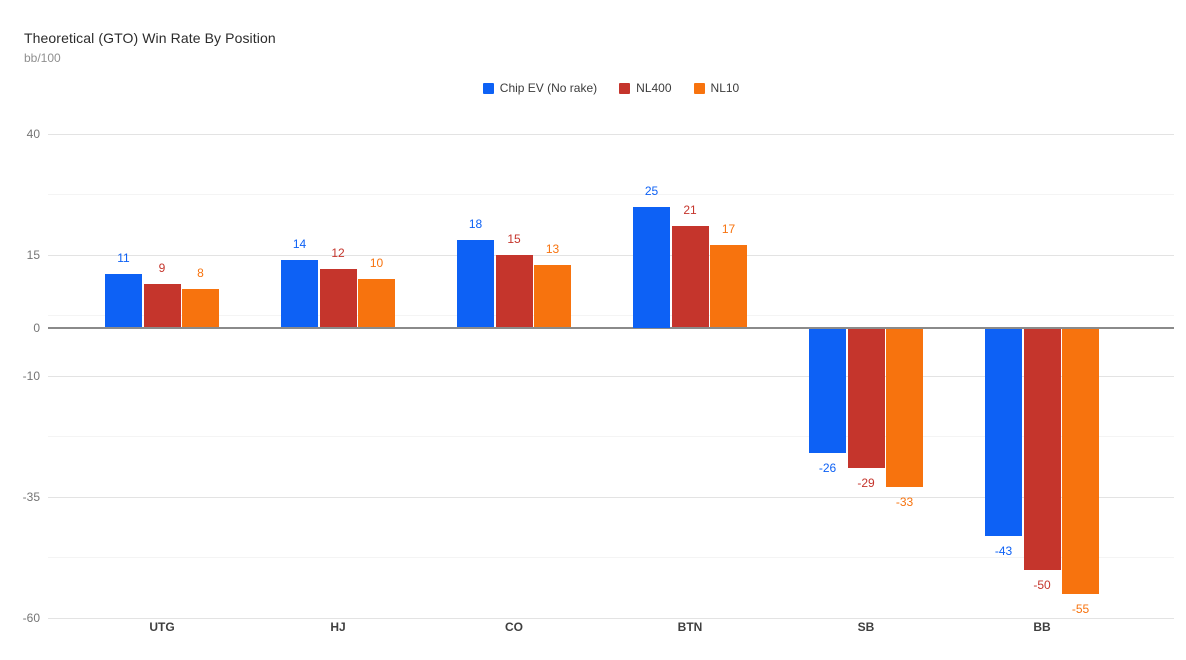  I want to click on y-tick-label: -60, so click(31, 617).